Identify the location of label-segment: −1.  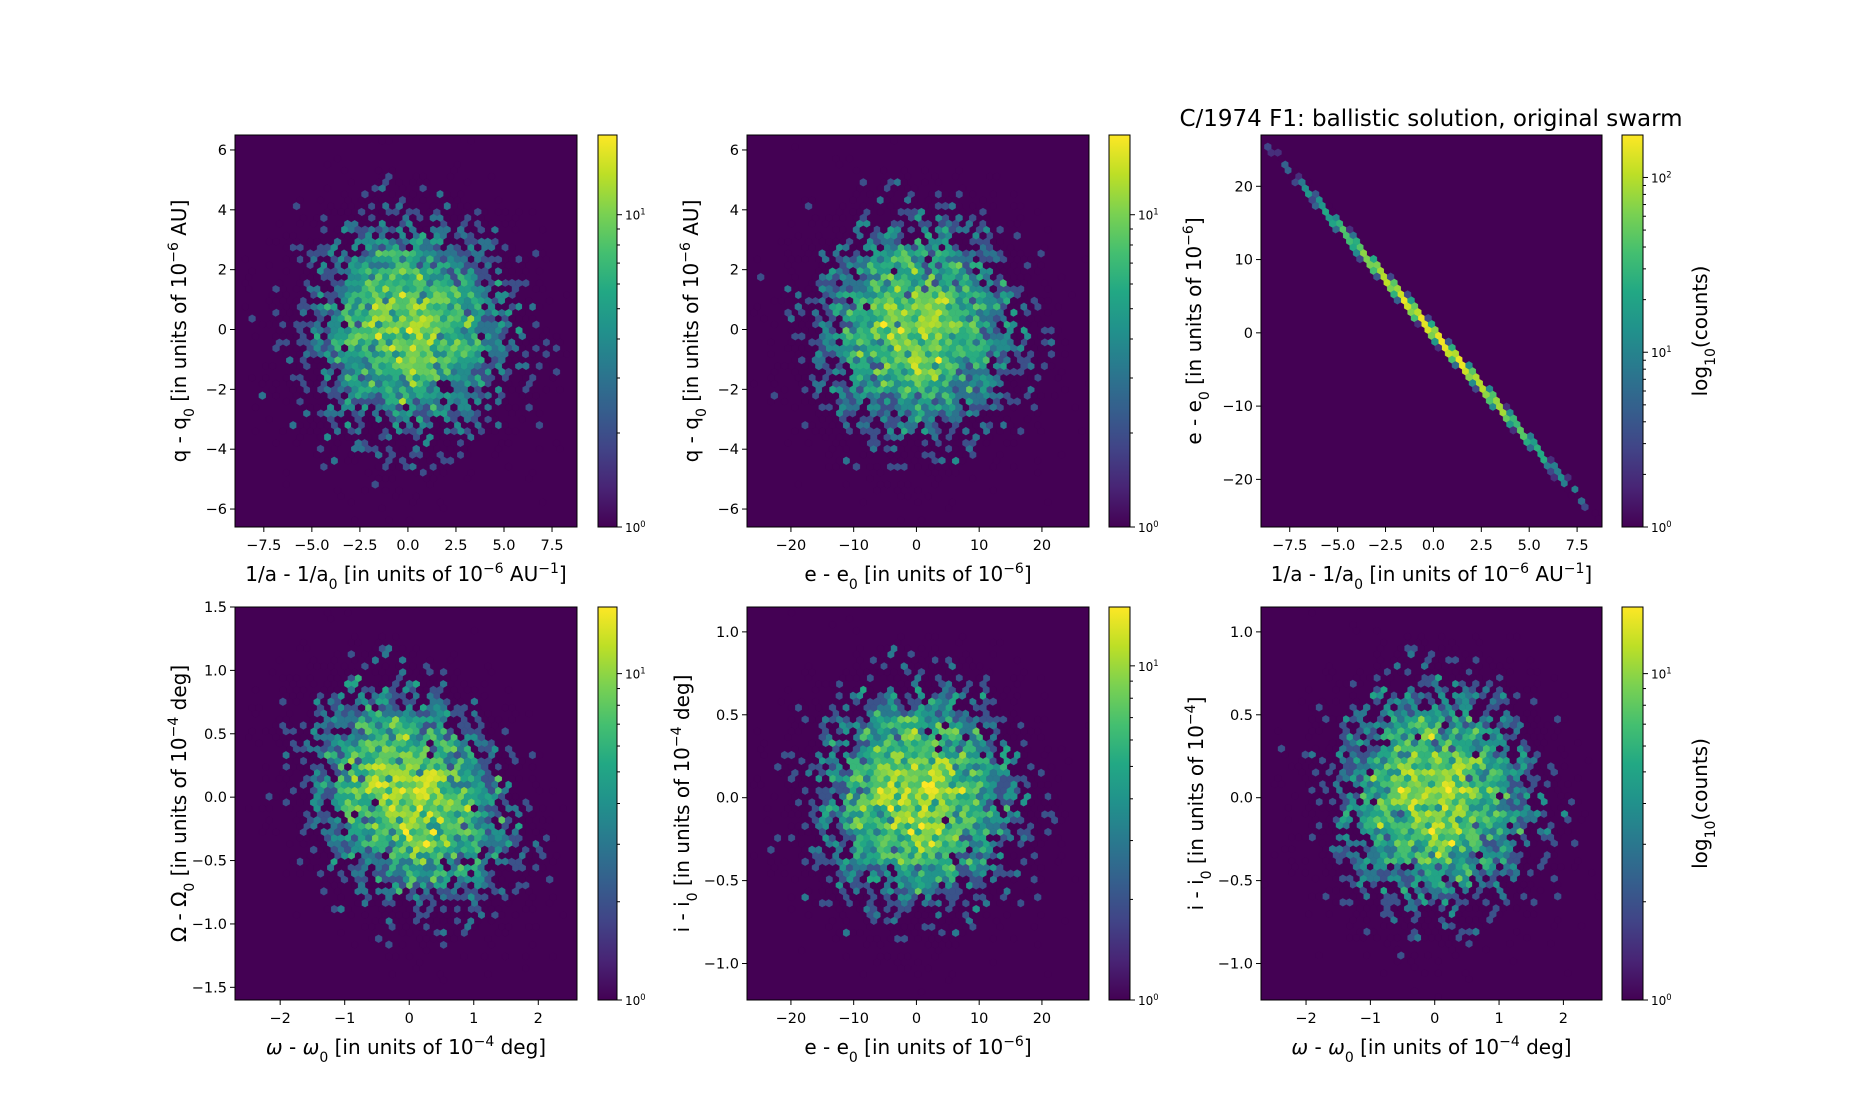
(548, 569).